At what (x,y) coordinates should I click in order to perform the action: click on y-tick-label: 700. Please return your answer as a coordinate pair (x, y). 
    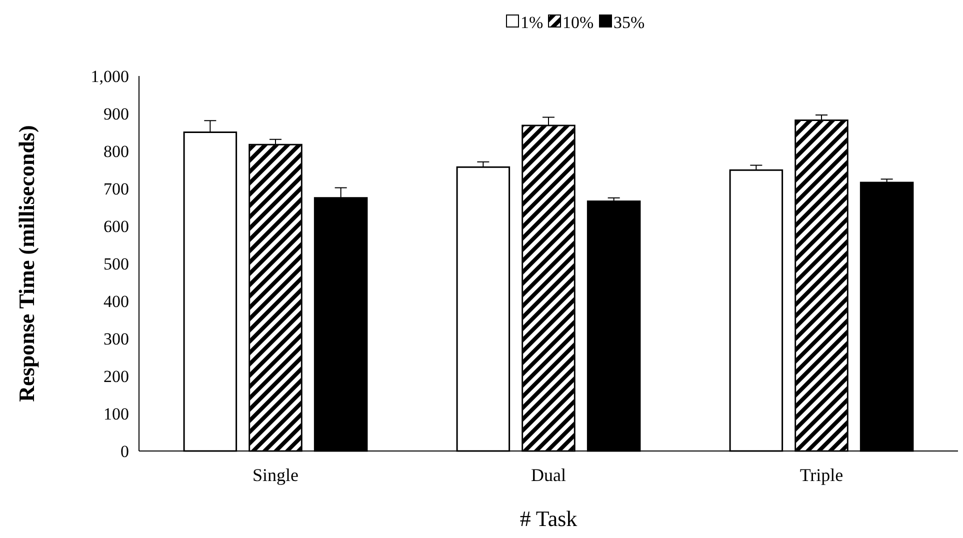
    Looking at the image, I should click on (116, 188).